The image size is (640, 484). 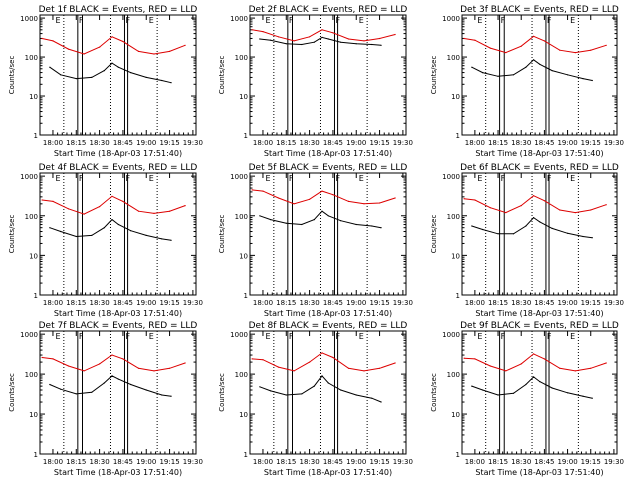 What do you see at coordinates (521, 303) in the screenshot?
I see `x-tick-label: 18:30` at bounding box center [521, 303].